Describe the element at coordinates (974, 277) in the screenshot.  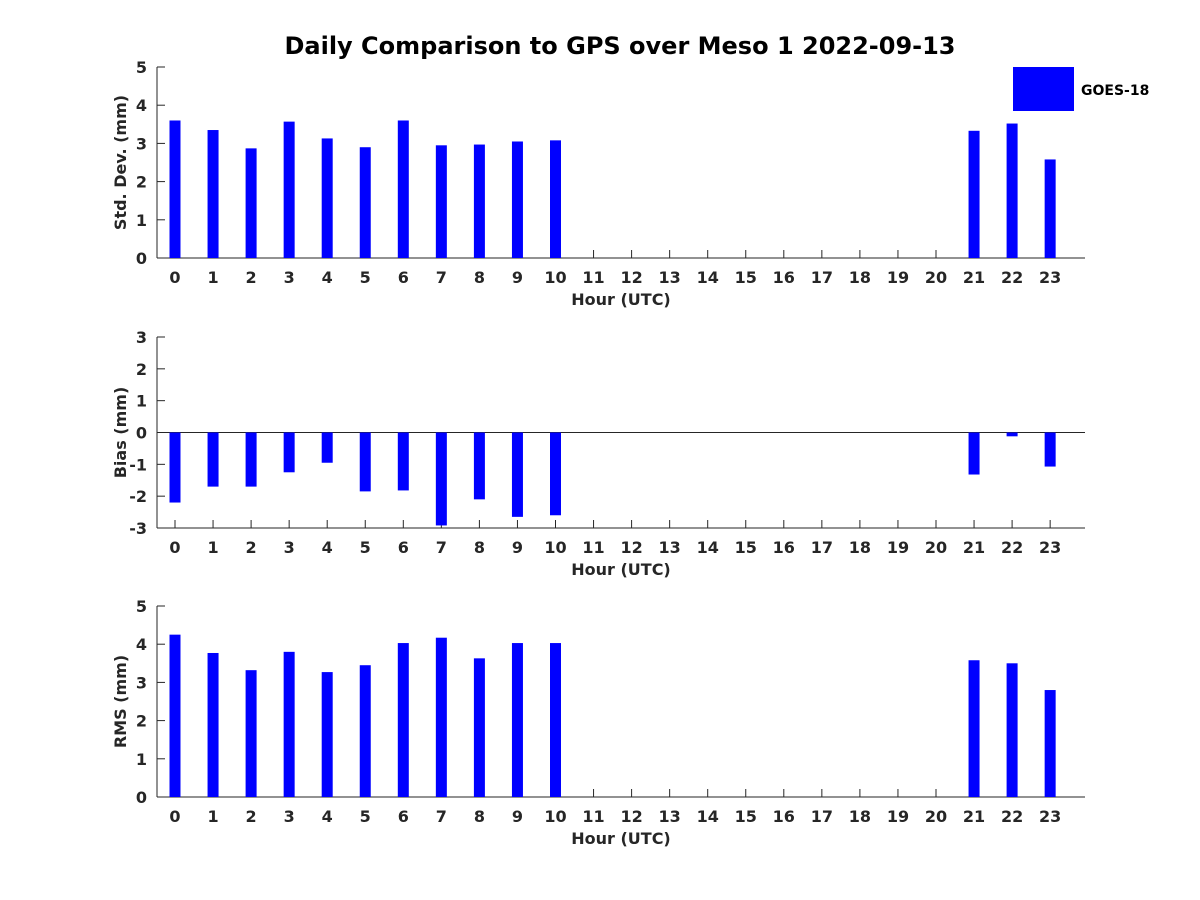
I see `x-tick-label: 21` at that location.